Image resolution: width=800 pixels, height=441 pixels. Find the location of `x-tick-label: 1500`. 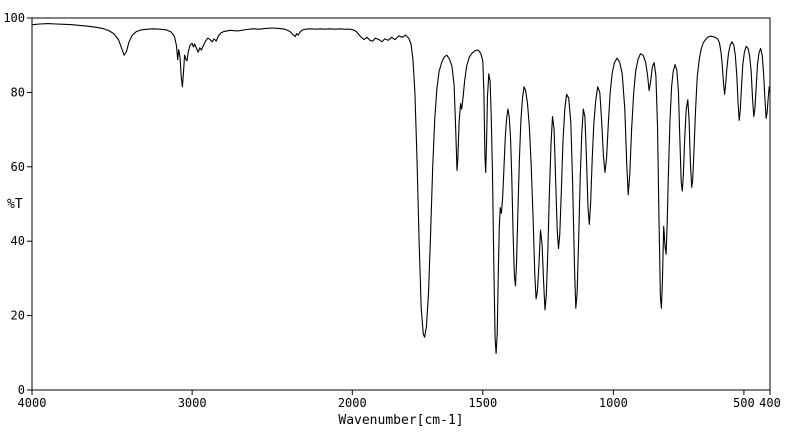

x-tick-label: 1500 is located at coordinates (482, 403).